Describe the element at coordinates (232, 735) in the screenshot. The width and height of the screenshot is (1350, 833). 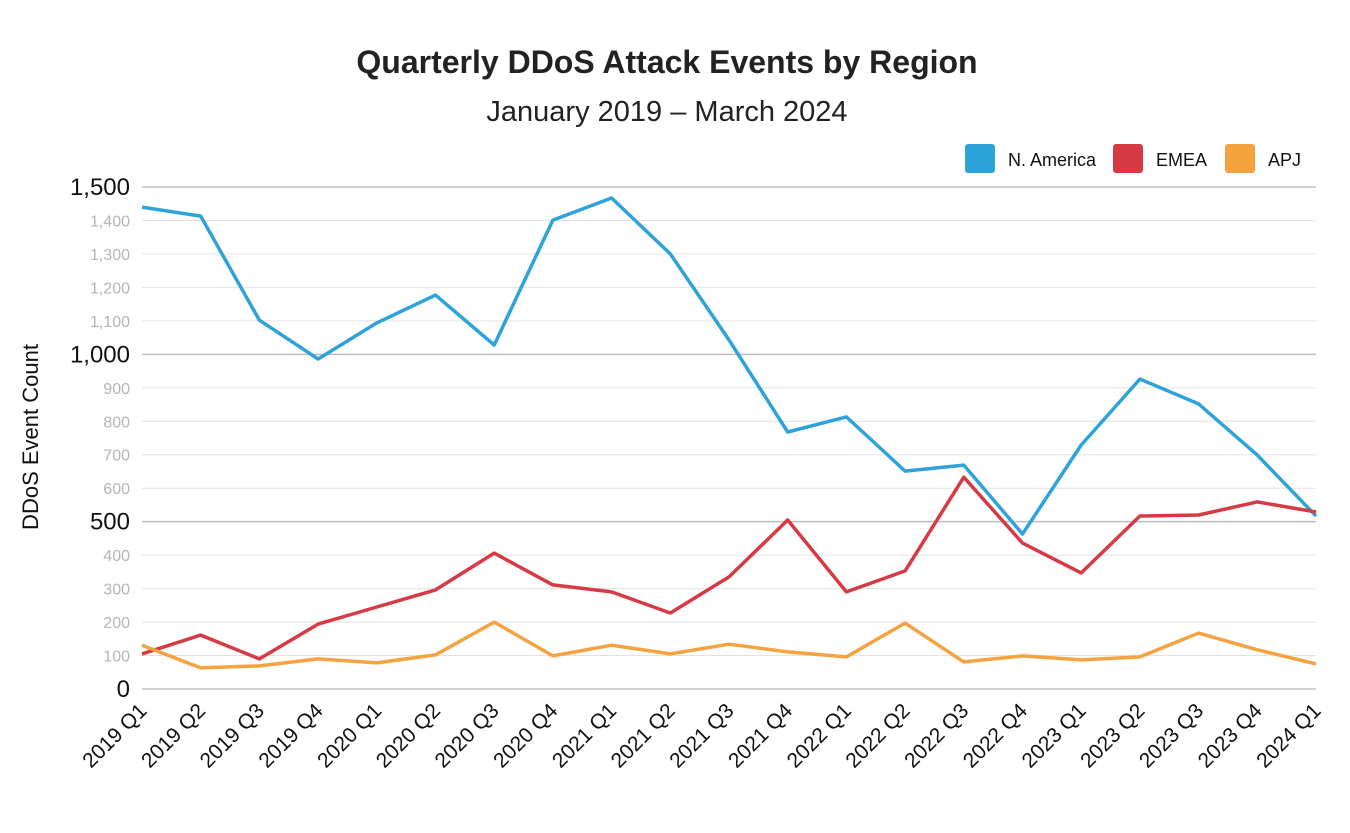
I see `x-tick-label: 2019 Q3` at that location.